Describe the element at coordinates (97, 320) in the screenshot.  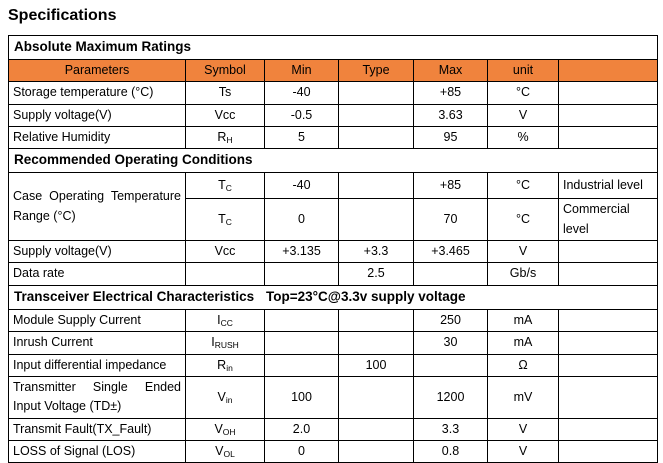
I see `param-cell: Module Supply Current` at that location.